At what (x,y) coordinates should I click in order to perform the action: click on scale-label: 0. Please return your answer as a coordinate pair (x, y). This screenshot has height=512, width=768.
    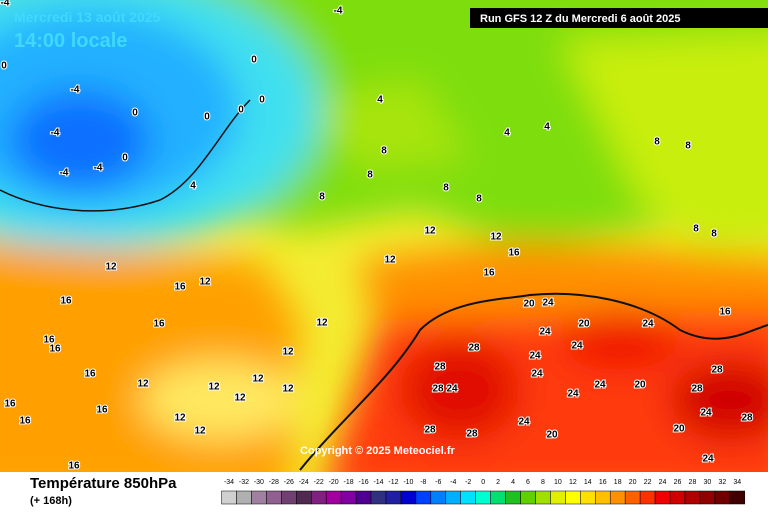
    Looking at the image, I should click on (483, 482).